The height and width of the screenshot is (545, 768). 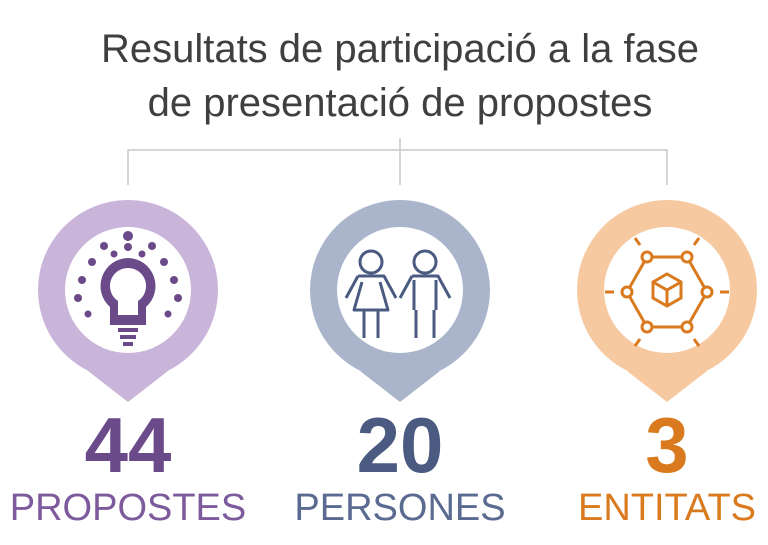 What do you see at coordinates (128, 445) in the screenshot?
I see `count: 44` at bounding box center [128, 445].